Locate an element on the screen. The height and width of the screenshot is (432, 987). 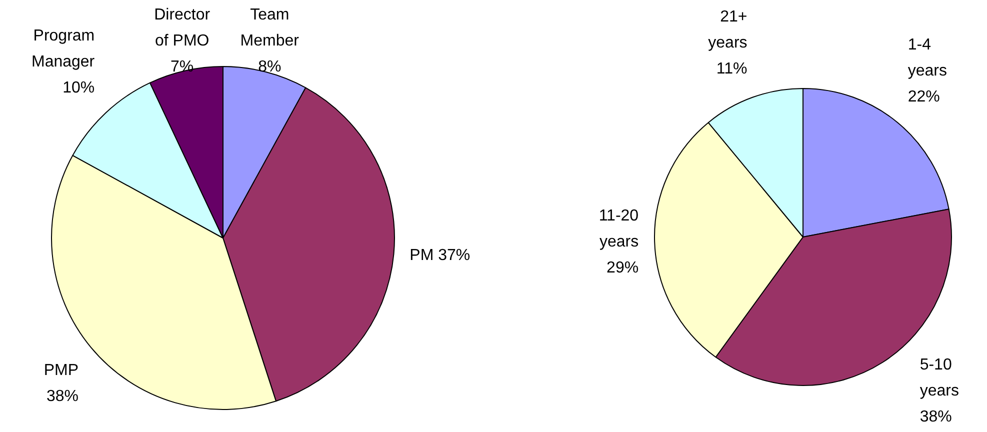
slice-label: 5-10 years is located at coordinates (939, 378).